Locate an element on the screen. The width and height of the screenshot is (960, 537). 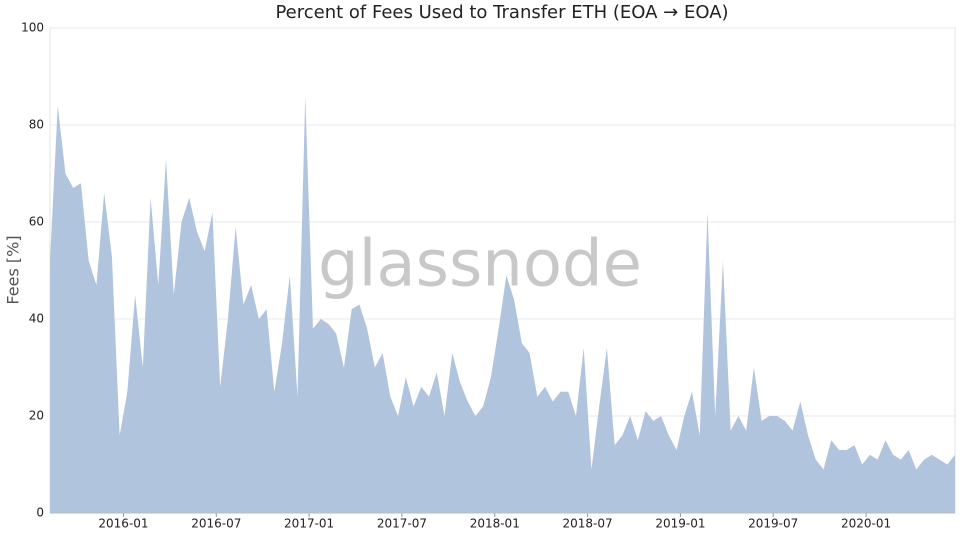
y-tick-label: 60 is located at coordinates (36, 222).